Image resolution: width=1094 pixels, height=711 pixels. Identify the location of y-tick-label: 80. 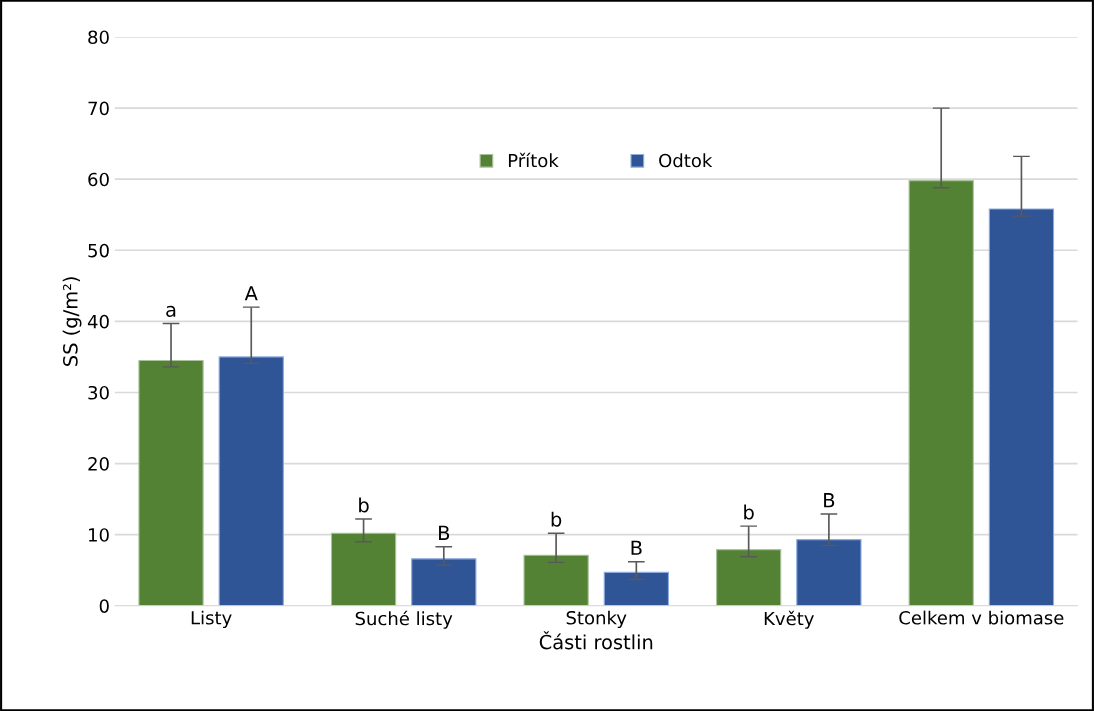
(98, 37).